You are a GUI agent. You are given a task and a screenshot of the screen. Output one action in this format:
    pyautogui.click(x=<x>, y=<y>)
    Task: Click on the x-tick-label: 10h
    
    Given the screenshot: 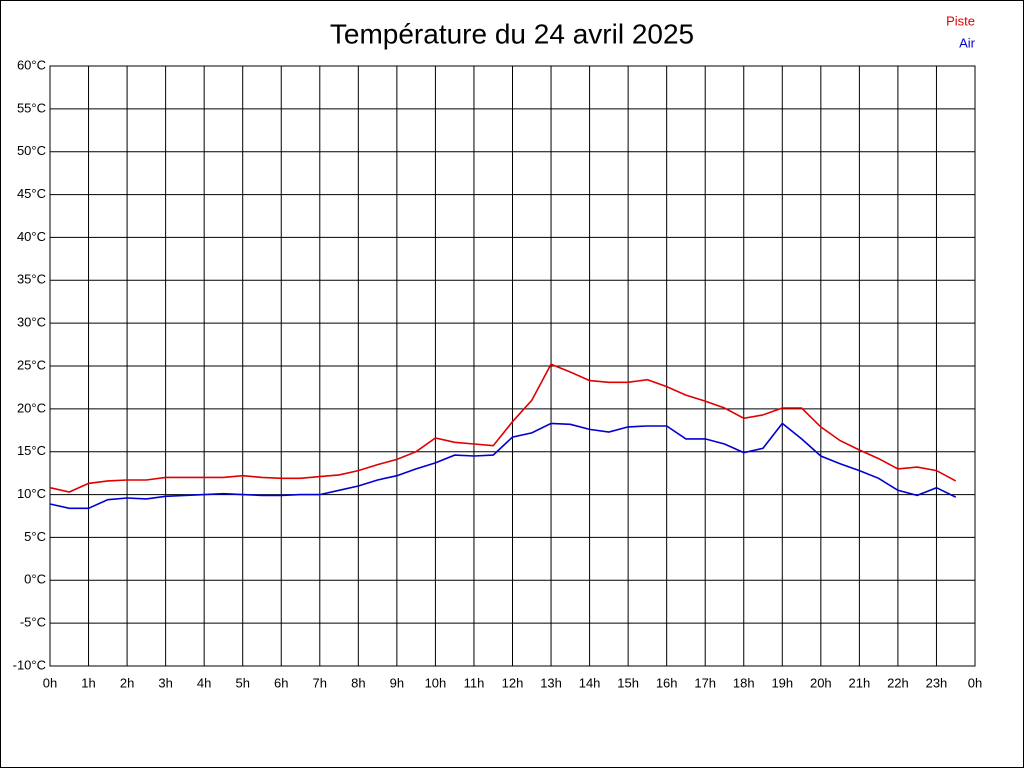 What is the action you would take?
    pyautogui.click(x=436, y=682)
    